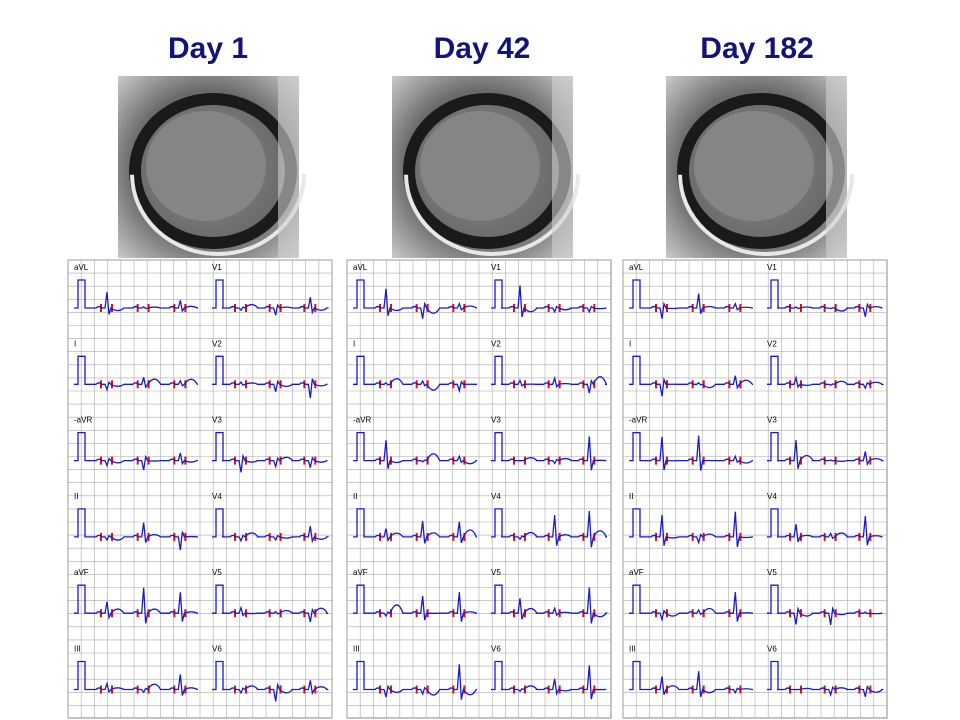 The width and height of the screenshot is (960, 720). What do you see at coordinates (208, 48) in the screenshot?
I see `panel-title: Day 1` at bounding box center [208, 48].